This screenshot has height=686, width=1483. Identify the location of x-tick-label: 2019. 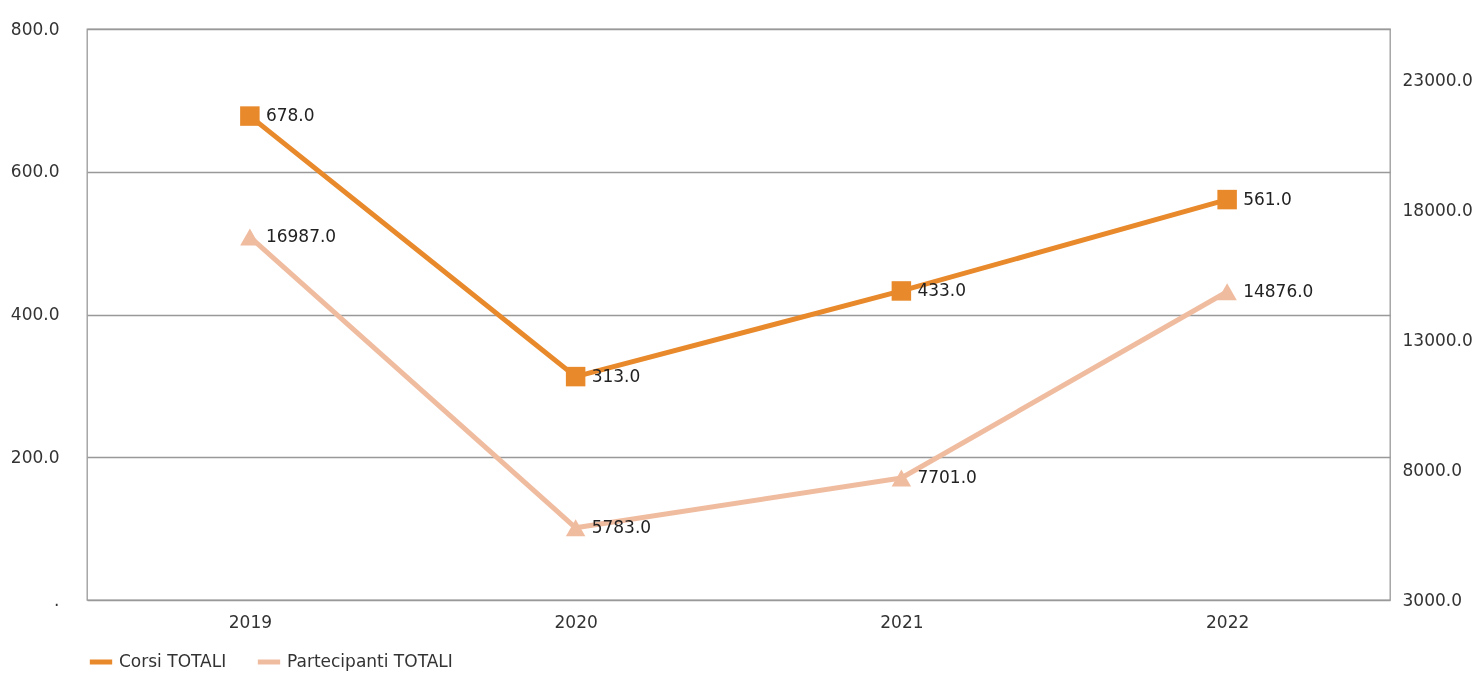
(250, 621).